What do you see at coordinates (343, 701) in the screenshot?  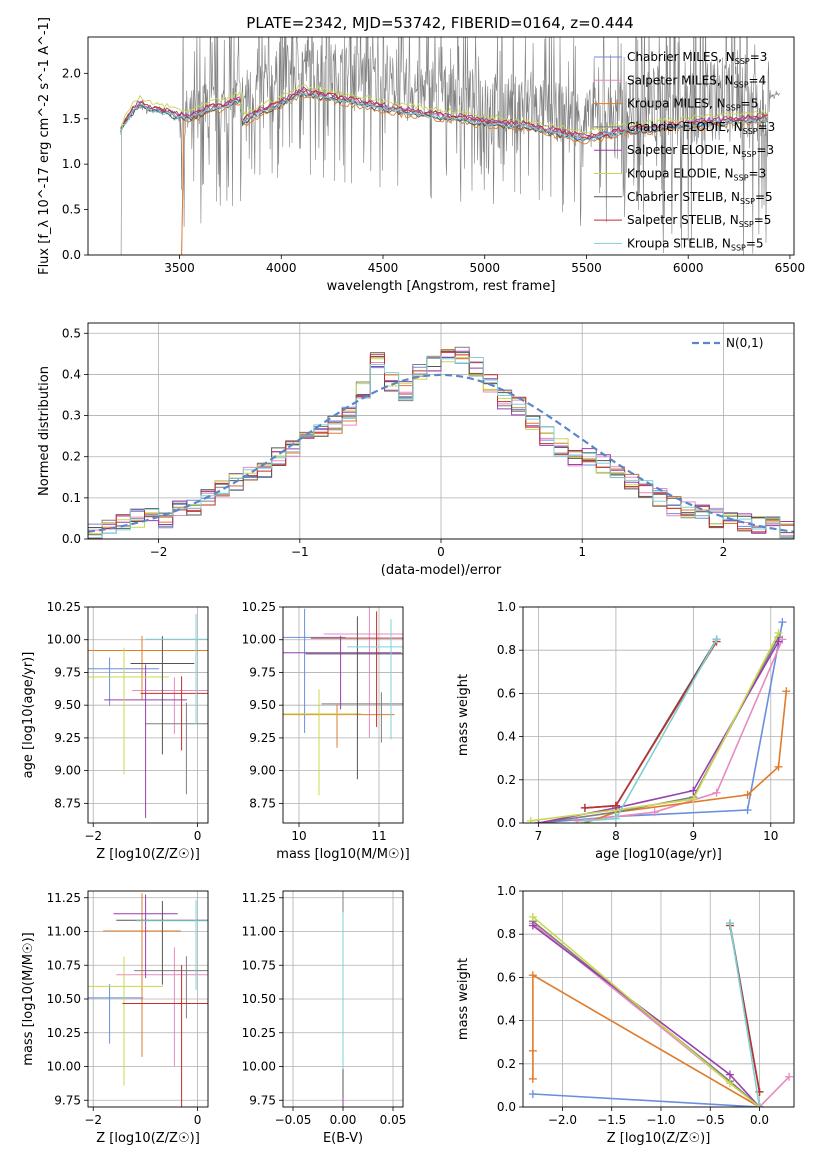 I see `plot-area-age-vs-mass` at bounding box center [343, 701].